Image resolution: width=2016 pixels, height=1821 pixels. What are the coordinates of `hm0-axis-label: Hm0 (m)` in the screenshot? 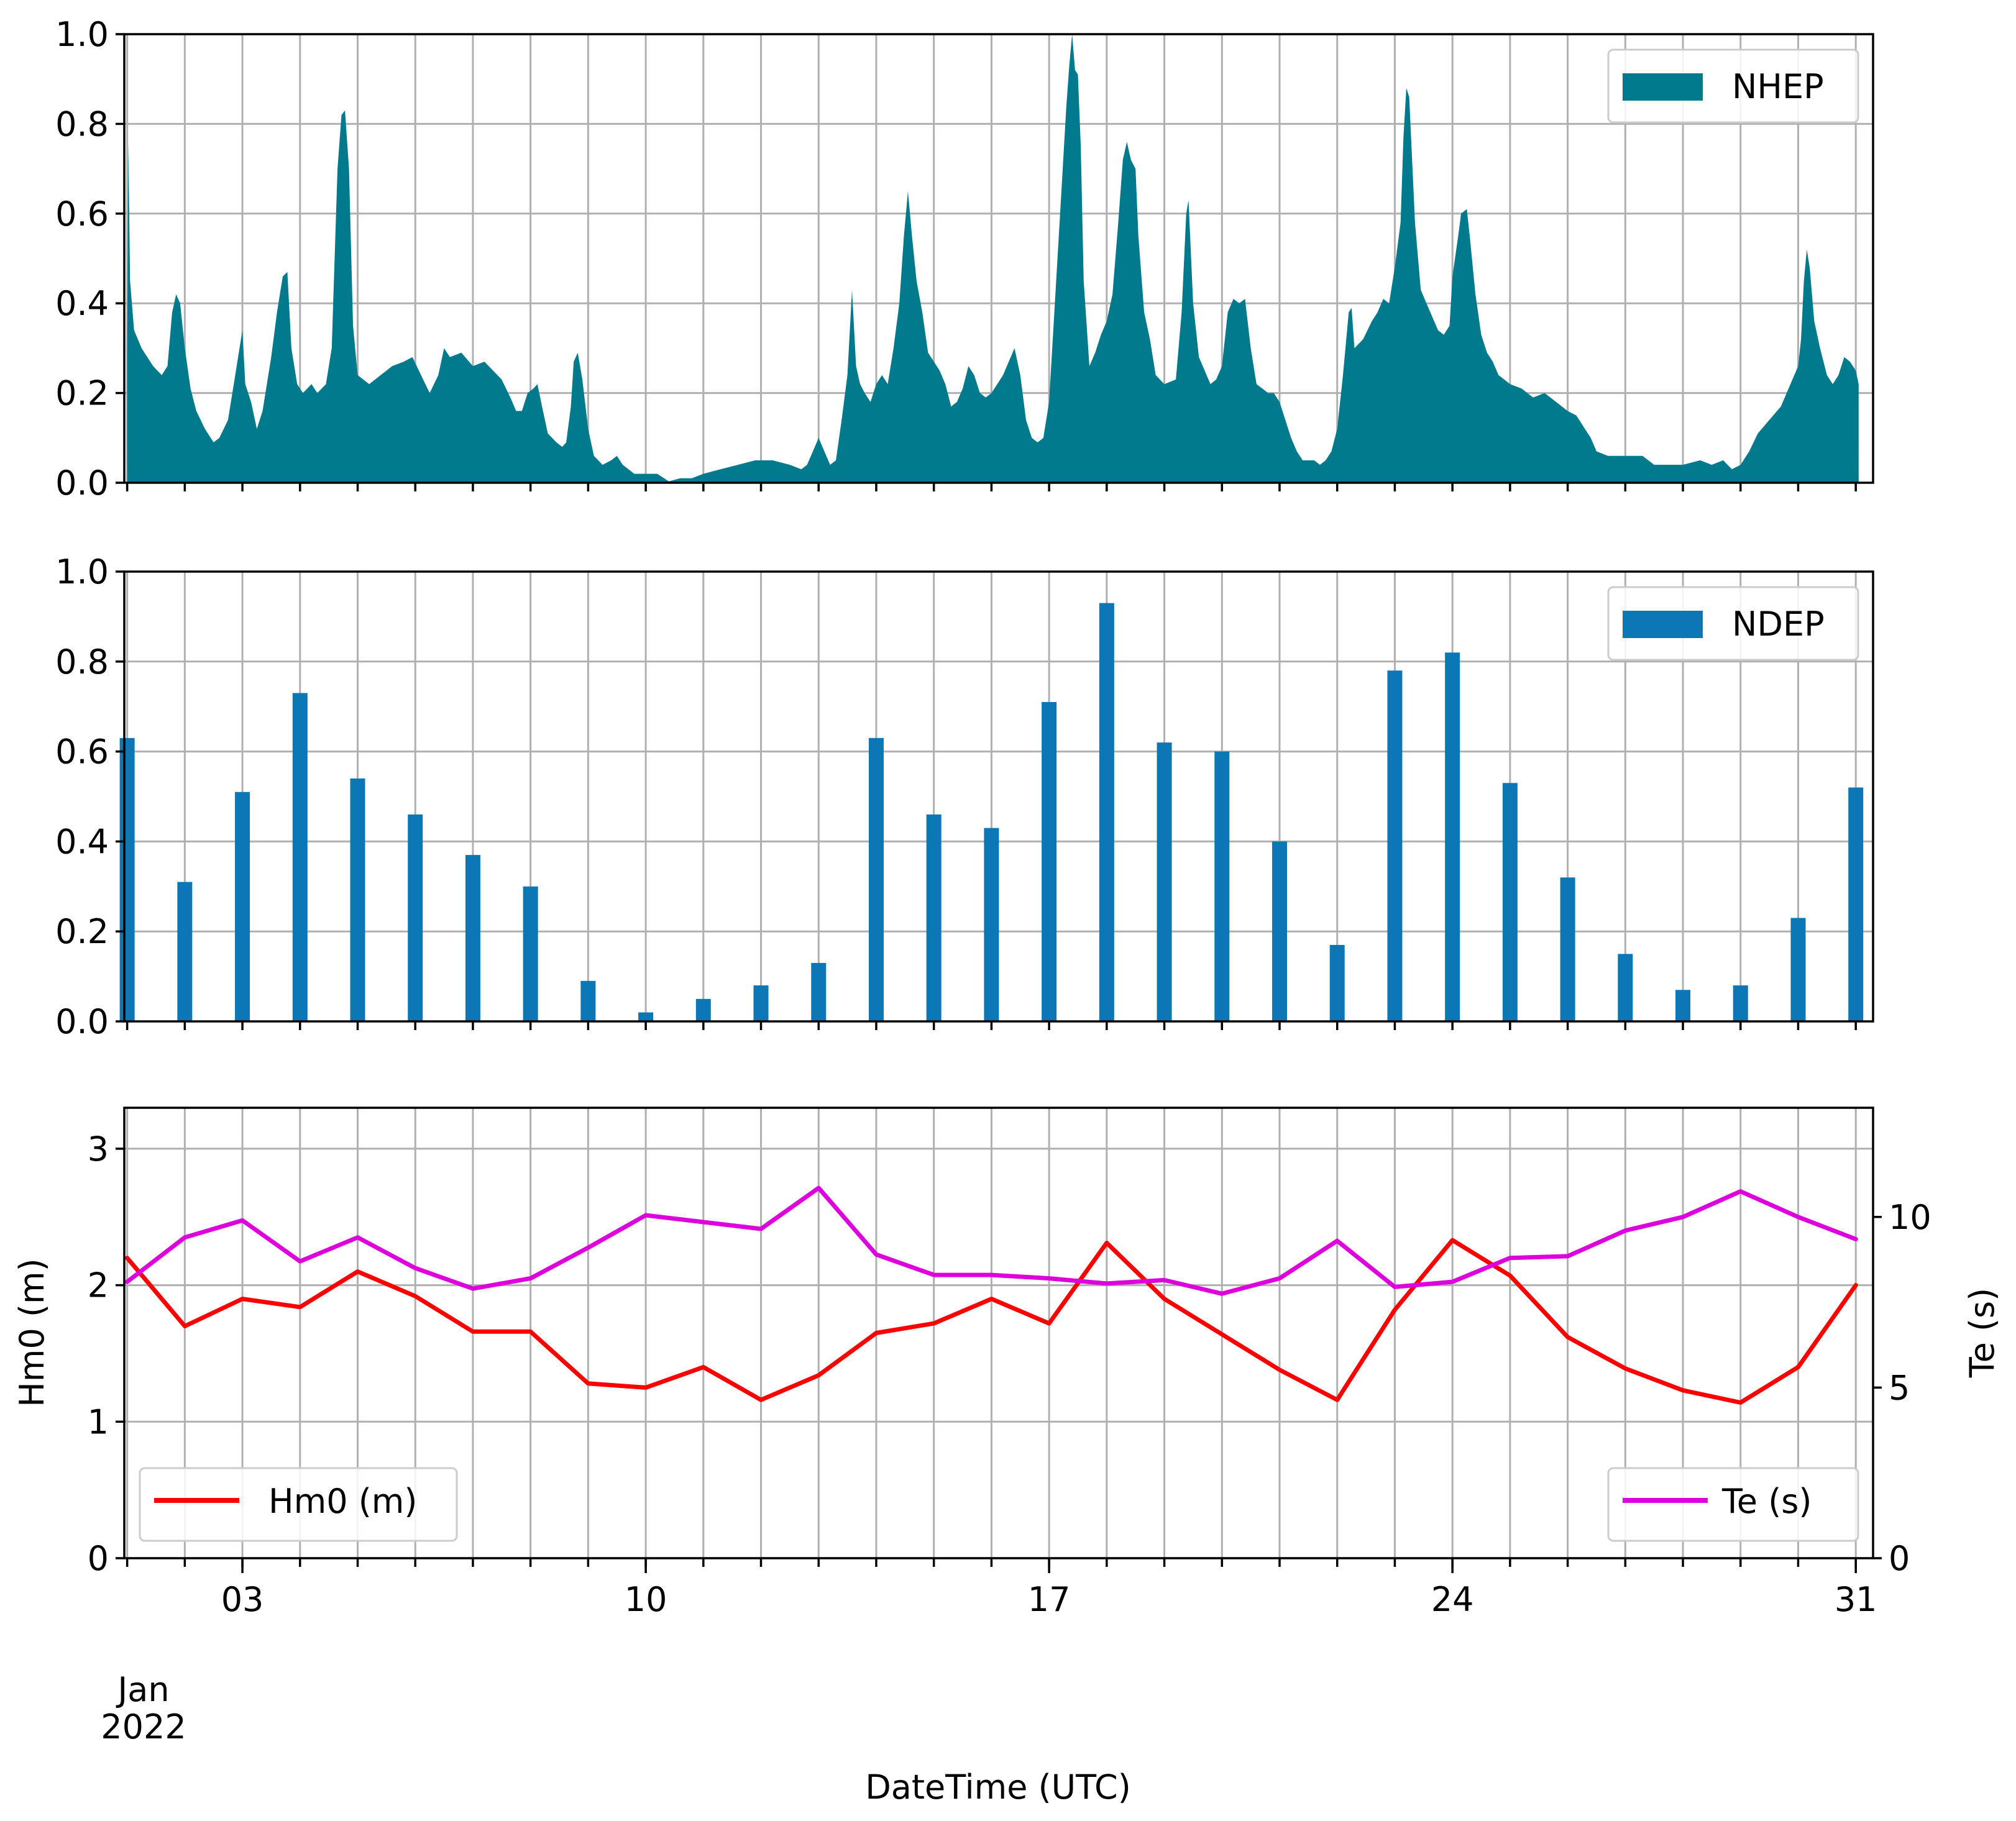 It's located at (32, 1332).